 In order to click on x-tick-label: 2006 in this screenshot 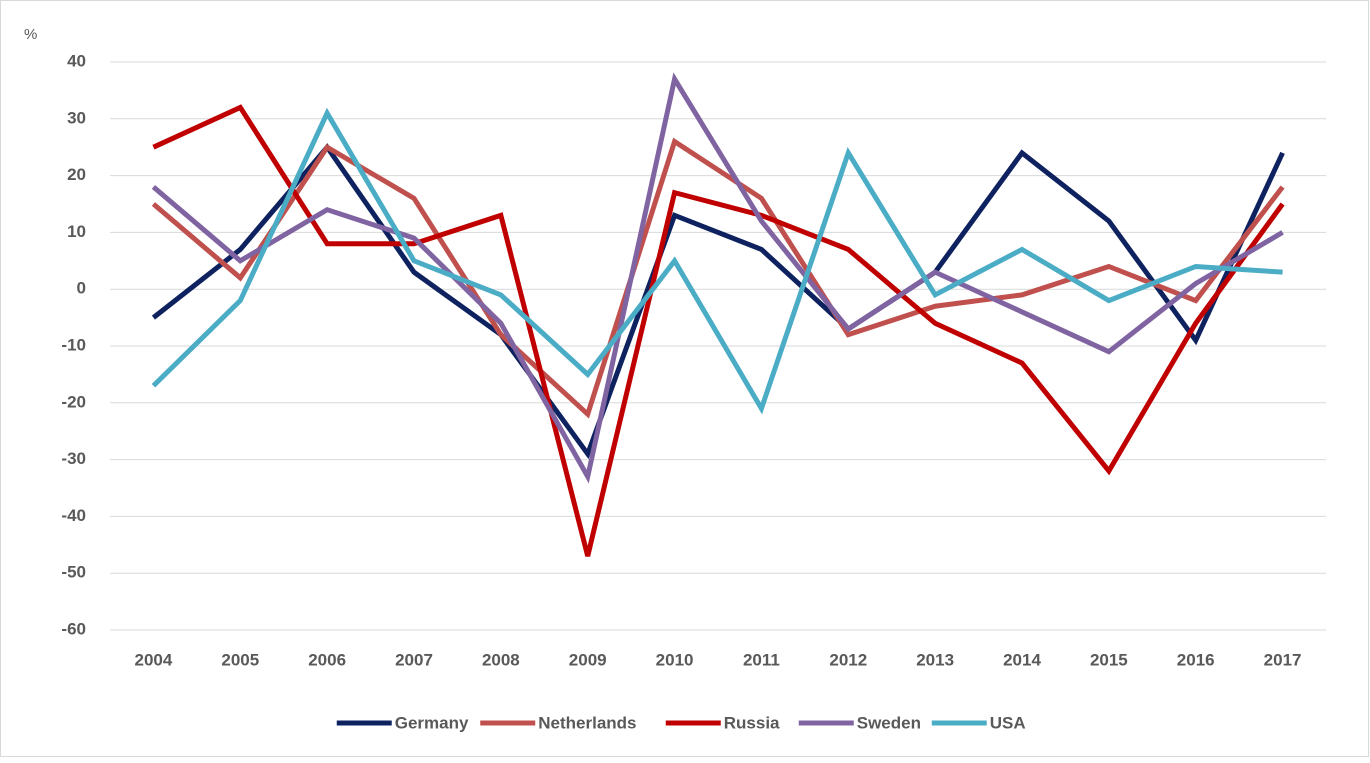, I will do `click(327, 659)`.